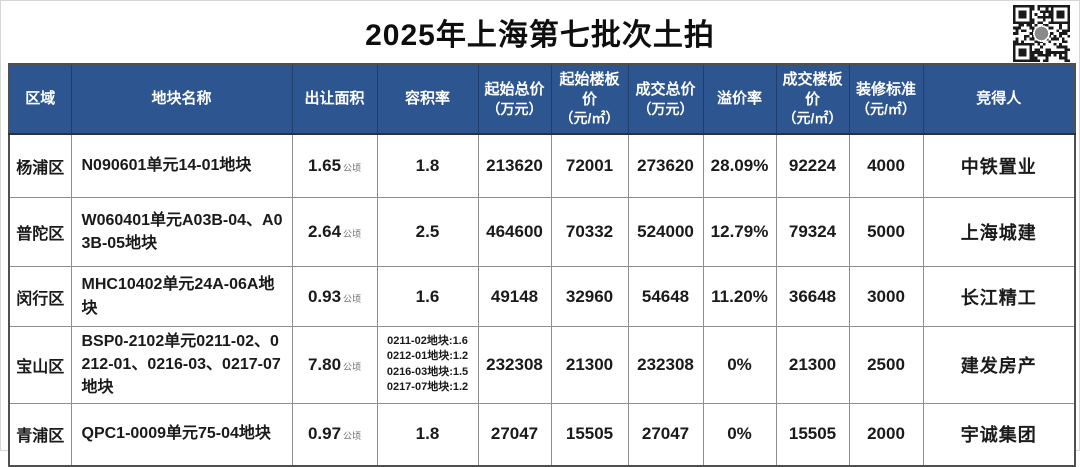 Image resolution: width=1080 pixels, height=467 pixels. Describe the element at coordinates (427, 387) in the screenshot. I see `plot-ratio-line: 0217-07地块:1.2` at that location.